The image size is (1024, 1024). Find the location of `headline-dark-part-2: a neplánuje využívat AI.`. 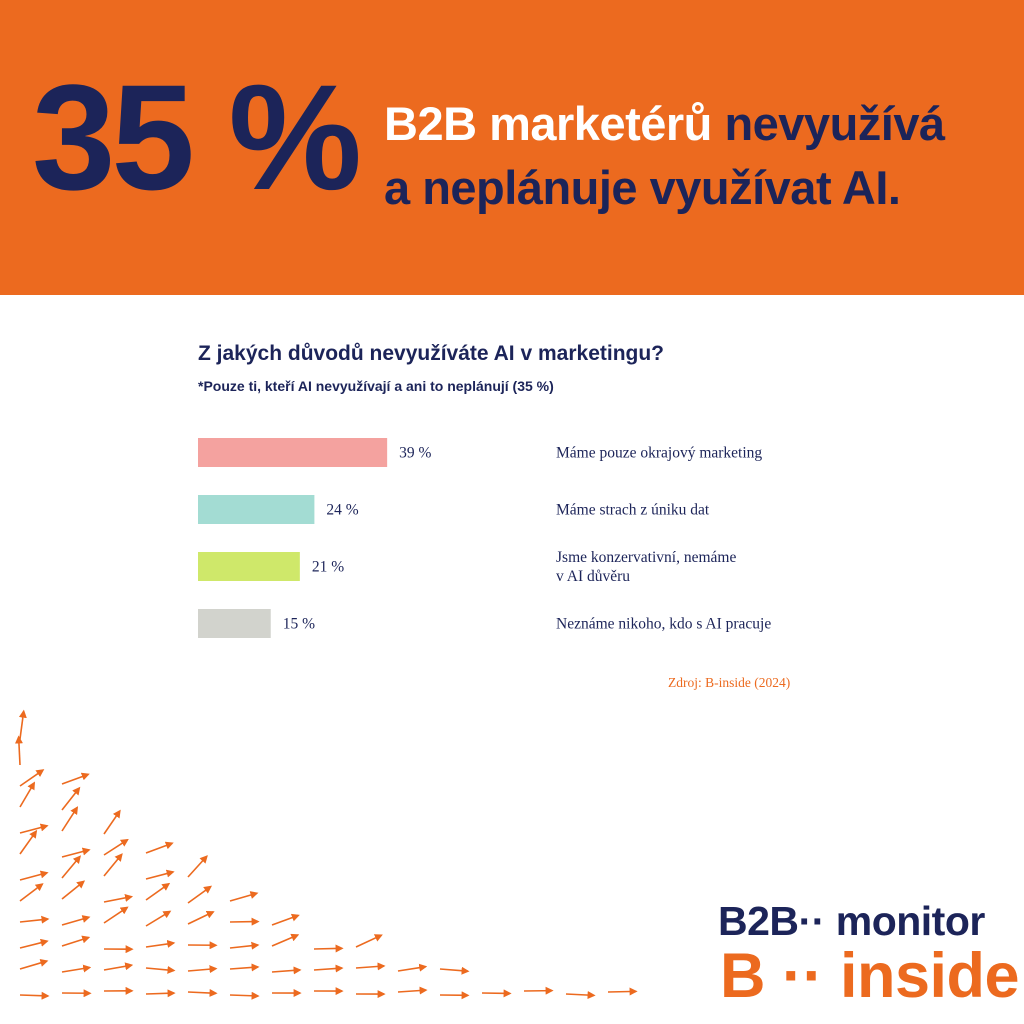

headline-dark-part-2: a neplánuje využívat AI. is located at coordinates (642, 187).